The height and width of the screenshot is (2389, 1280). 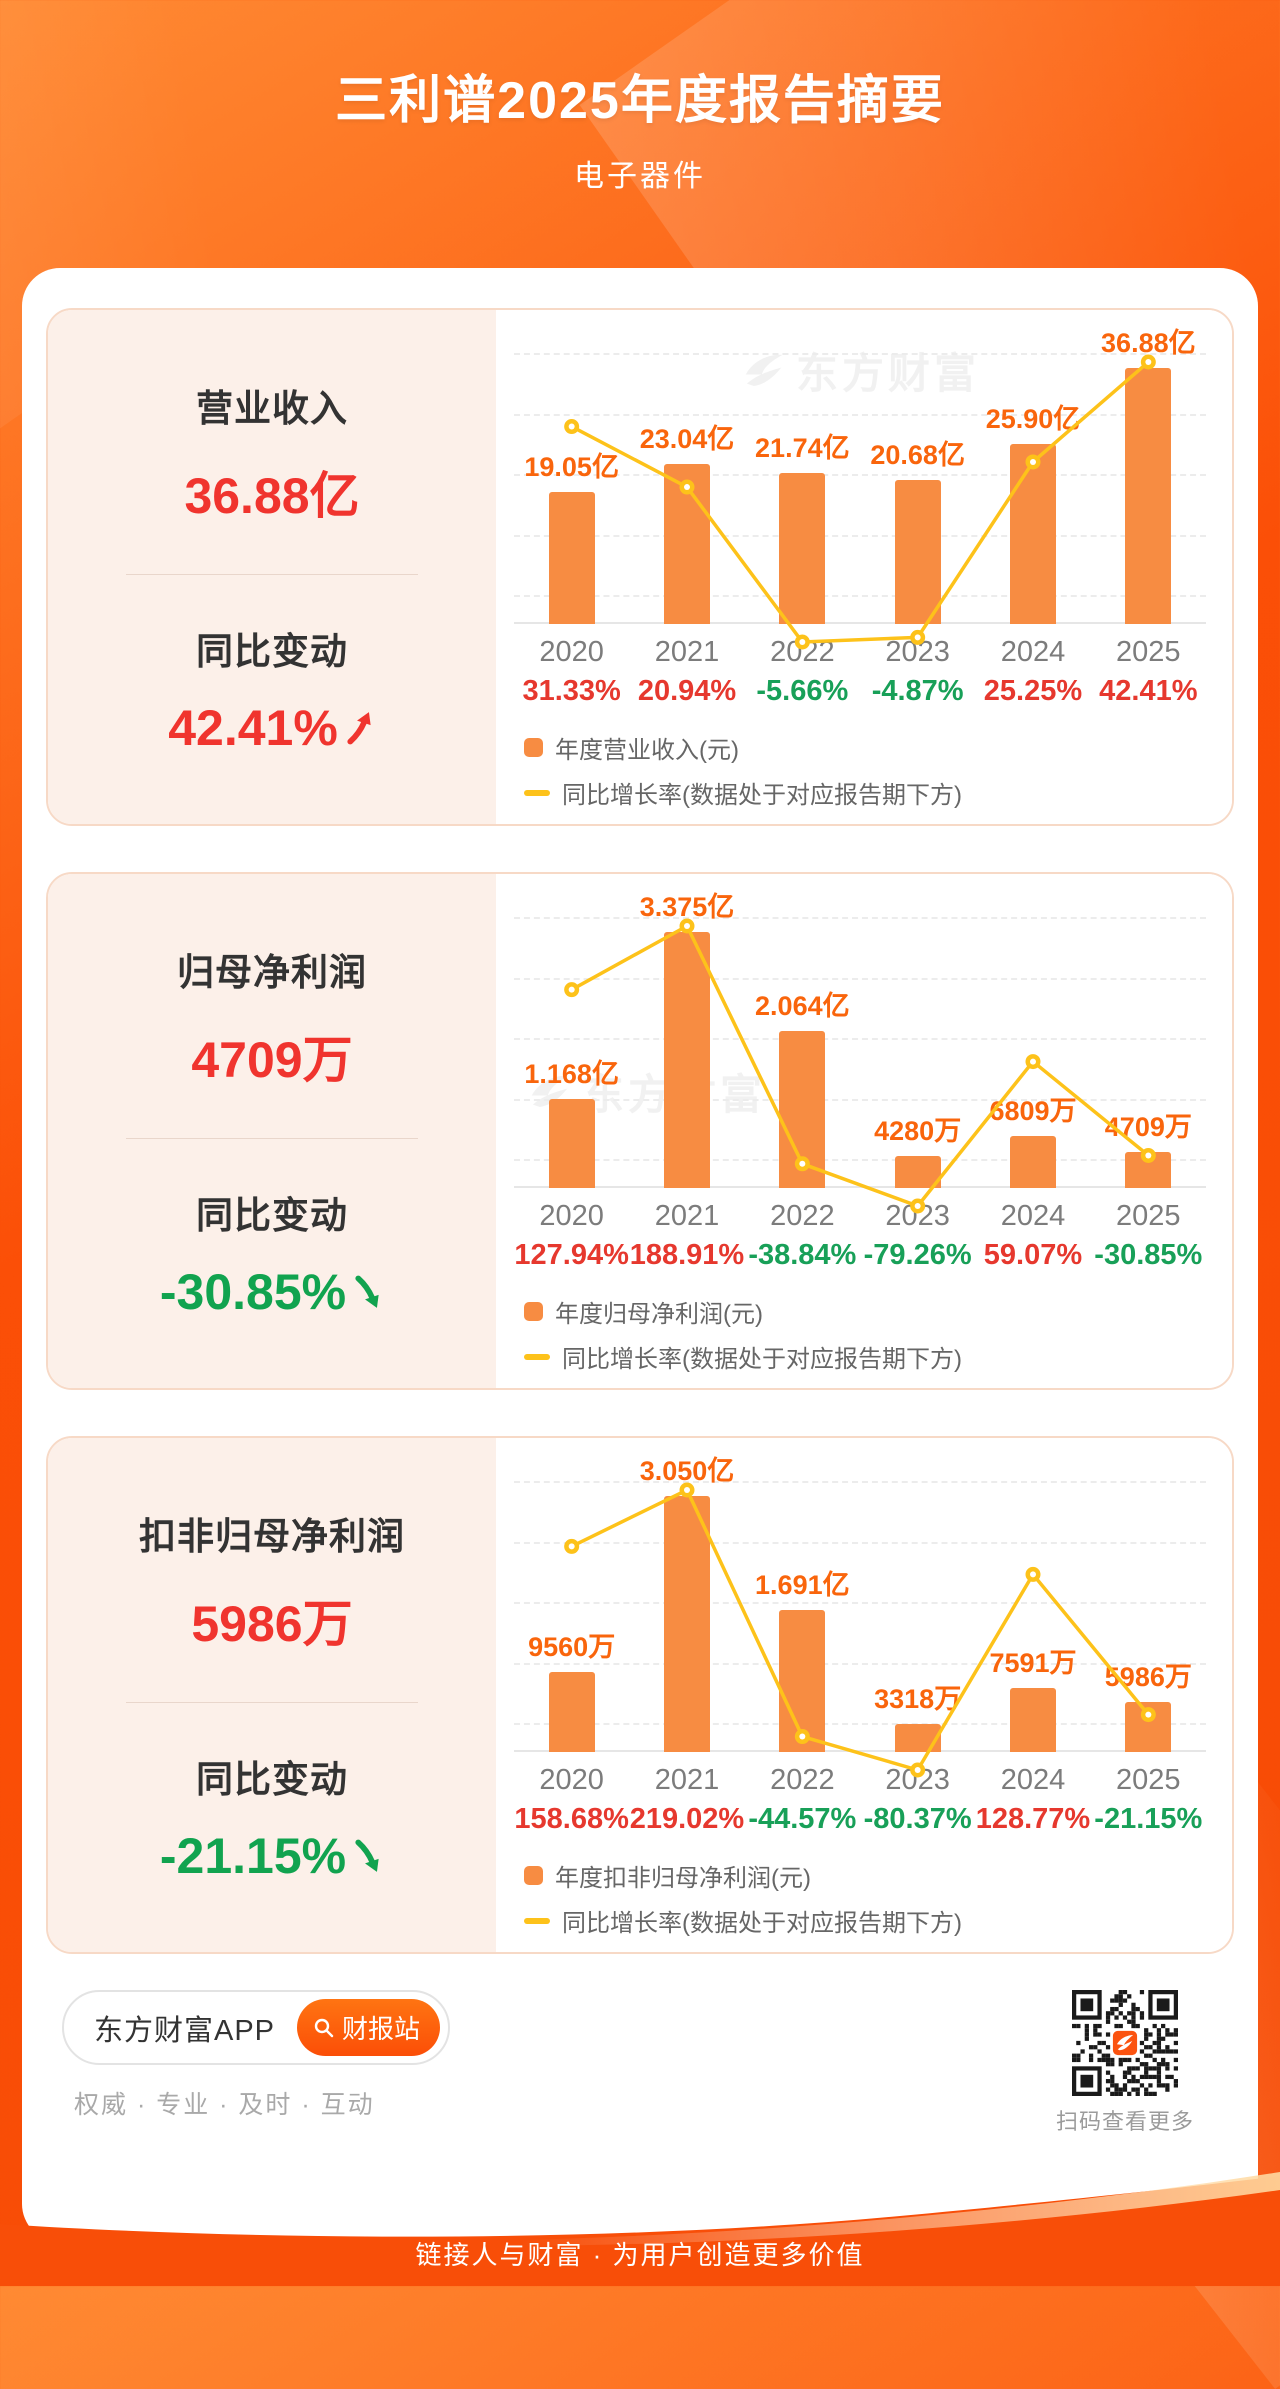 What do you see at coordinates (917, 691) in the screenshot?
I see `growth-rate-label: -4.87%` at bounding box center [917, 691].